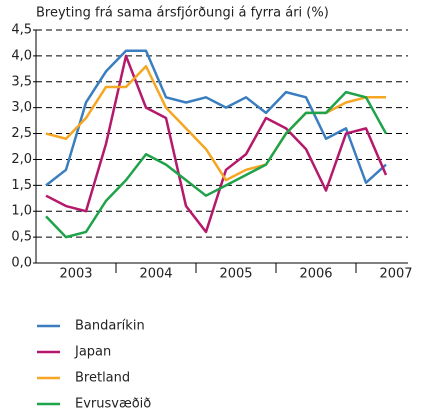  I want to click on legend-label: Bandaríkin, so click(110, 326).